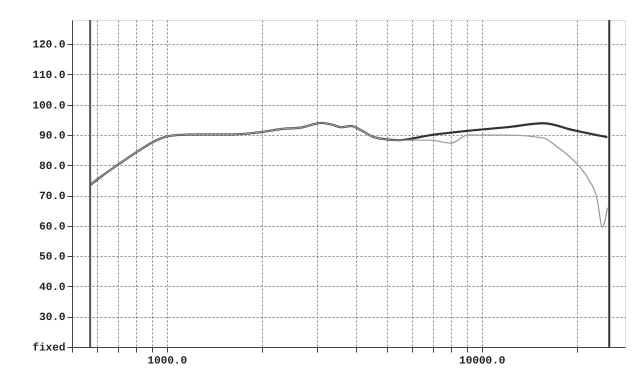  I want to click on y-tick-label: 100.0, so click(49, 106).